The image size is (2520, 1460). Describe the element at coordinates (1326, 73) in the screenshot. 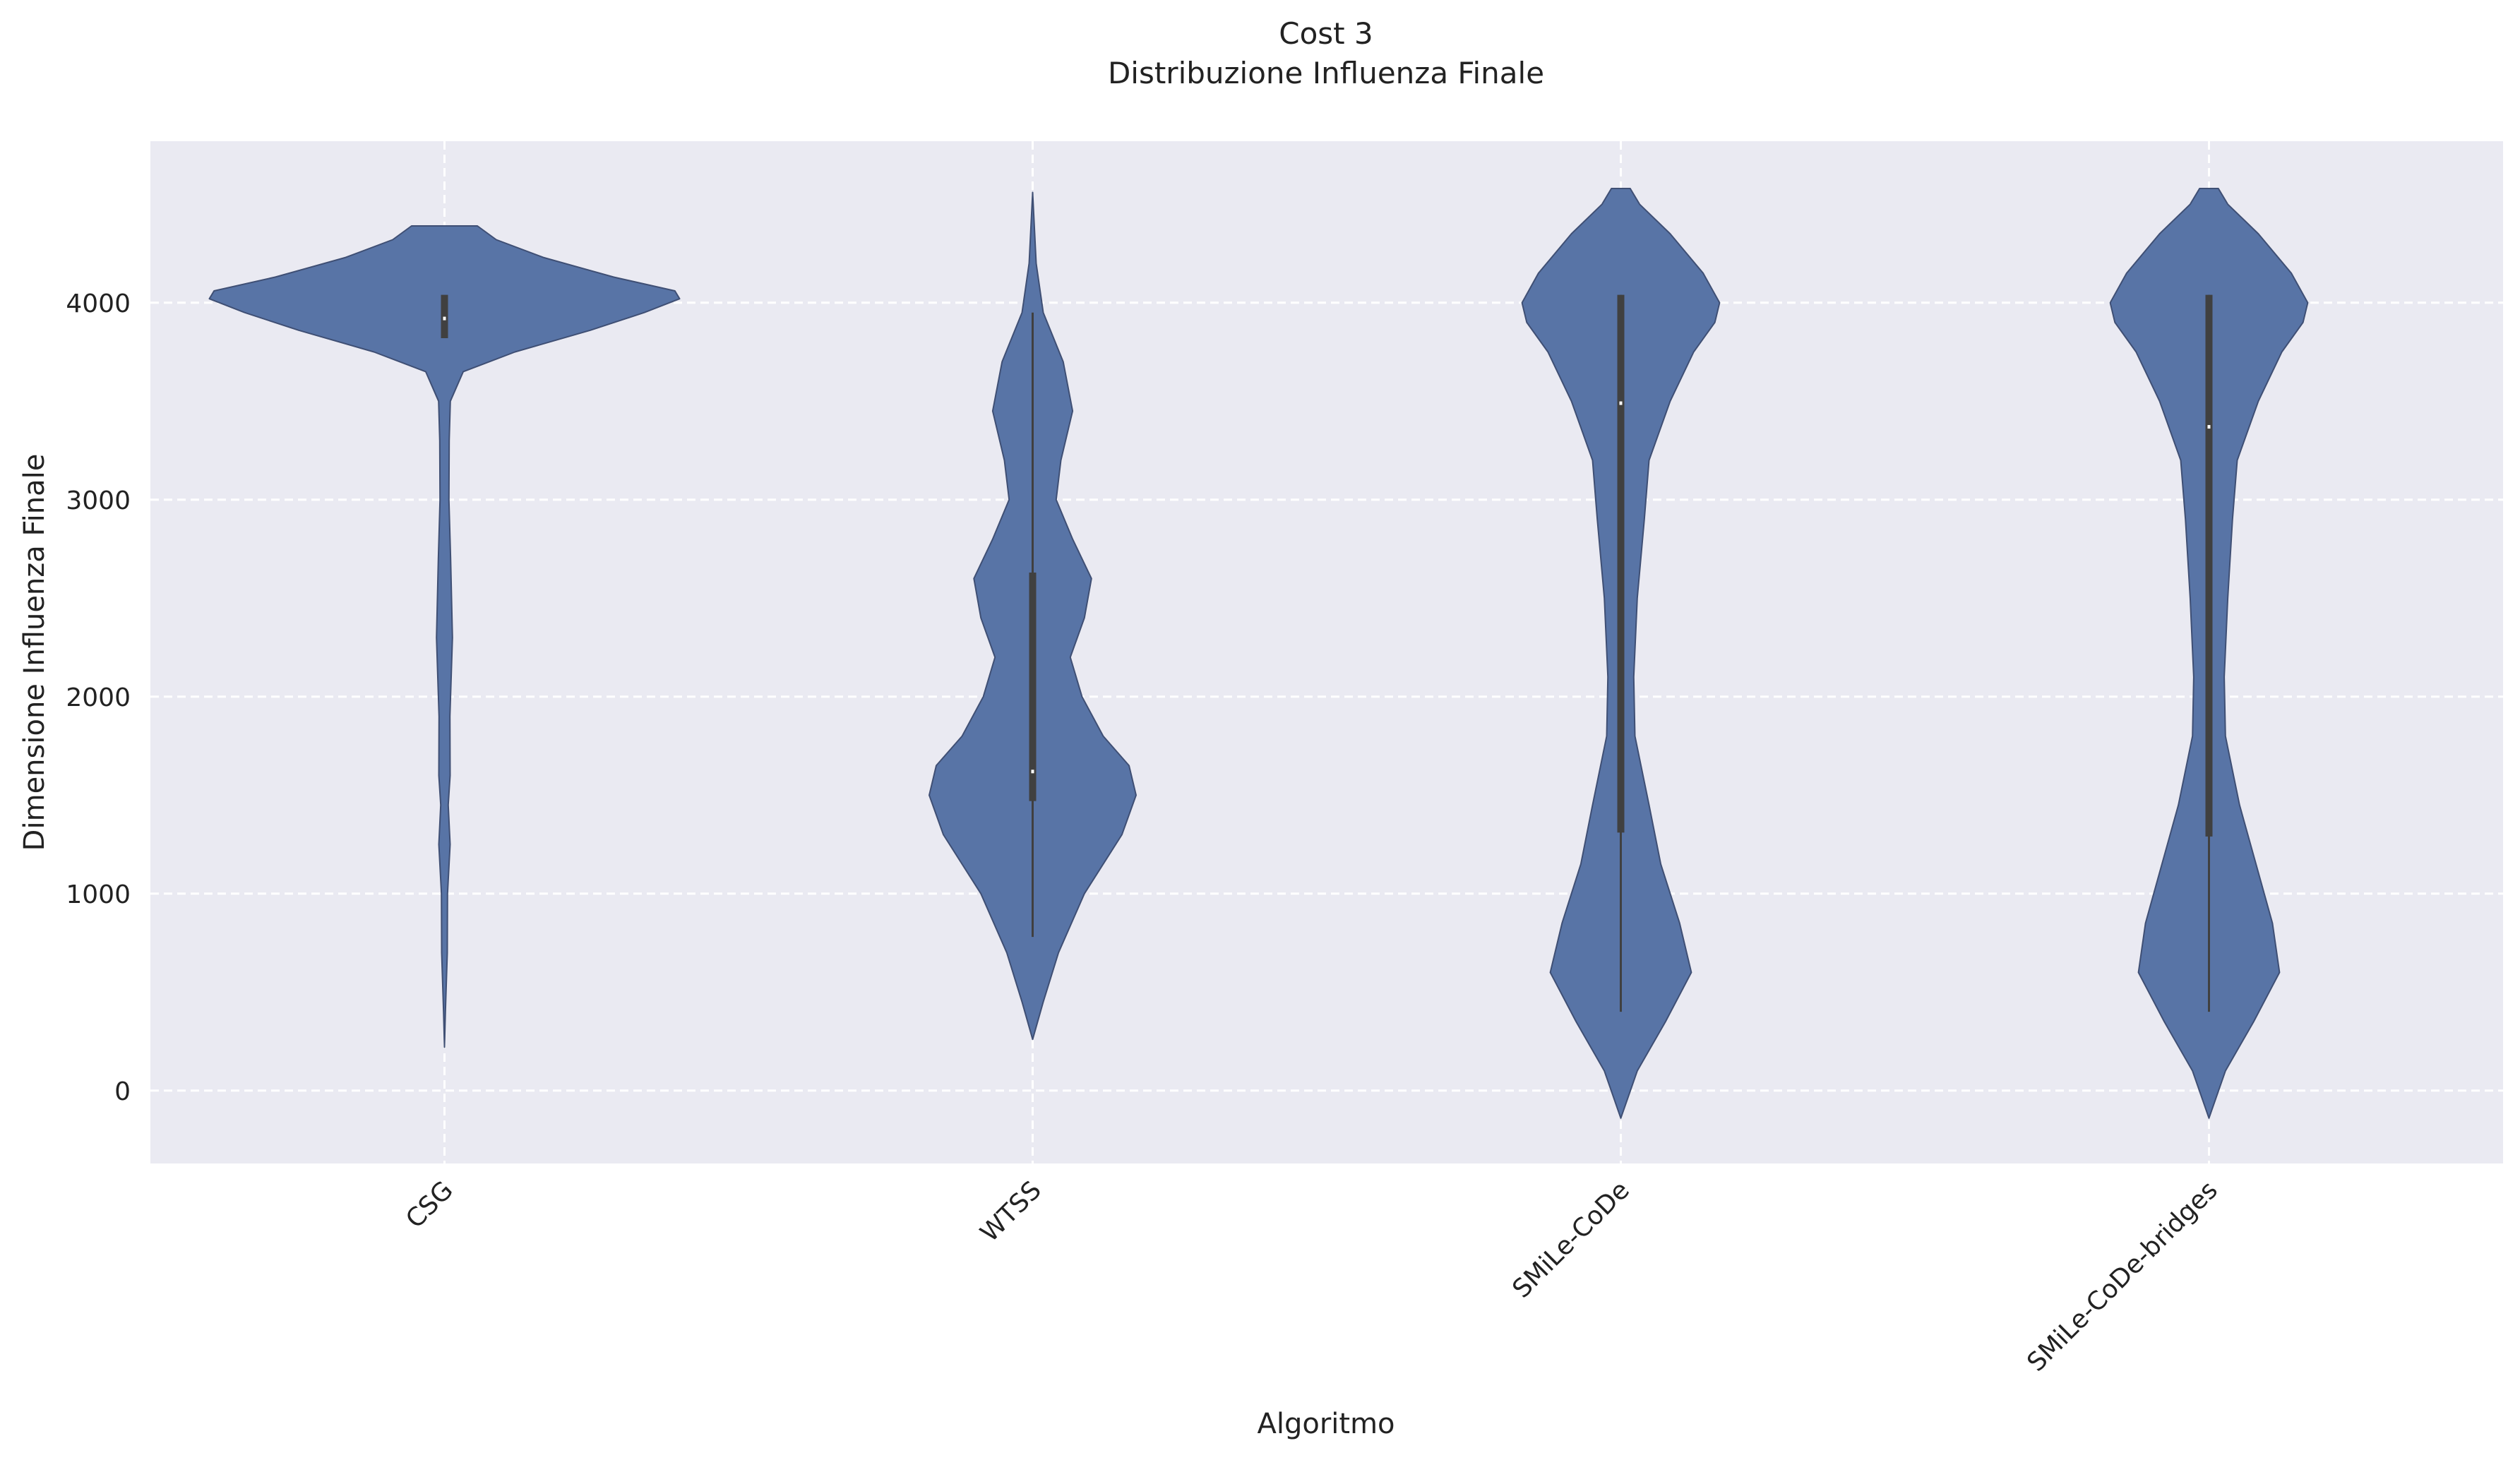

I see `chart-subtitle: Distribuzione Influenza Finale` at that location.